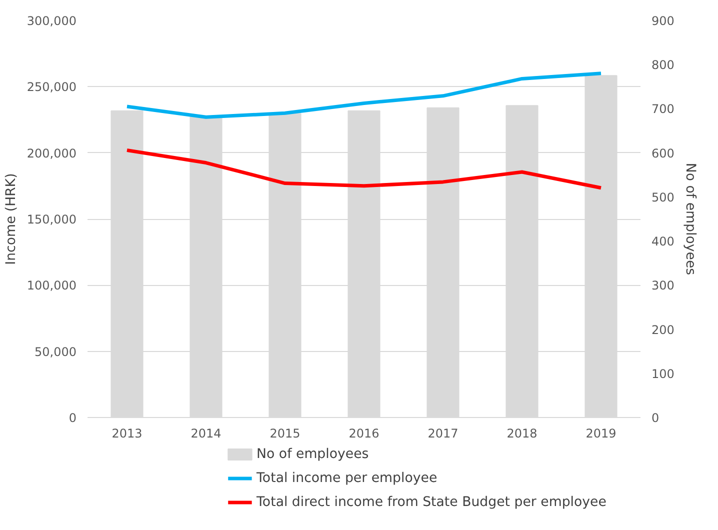  I want to click on x-tick-label: 2019, so click(601, 433).